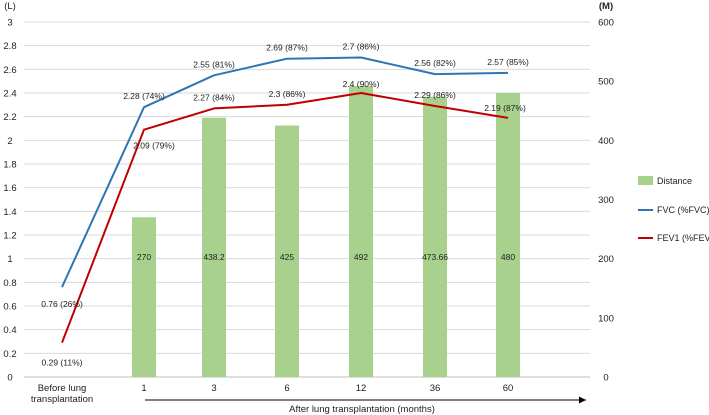  Describe the element at coordinates (287, 94) in the screenshot. I see `fev1-data-label: 2.3 (86%)` at that location.